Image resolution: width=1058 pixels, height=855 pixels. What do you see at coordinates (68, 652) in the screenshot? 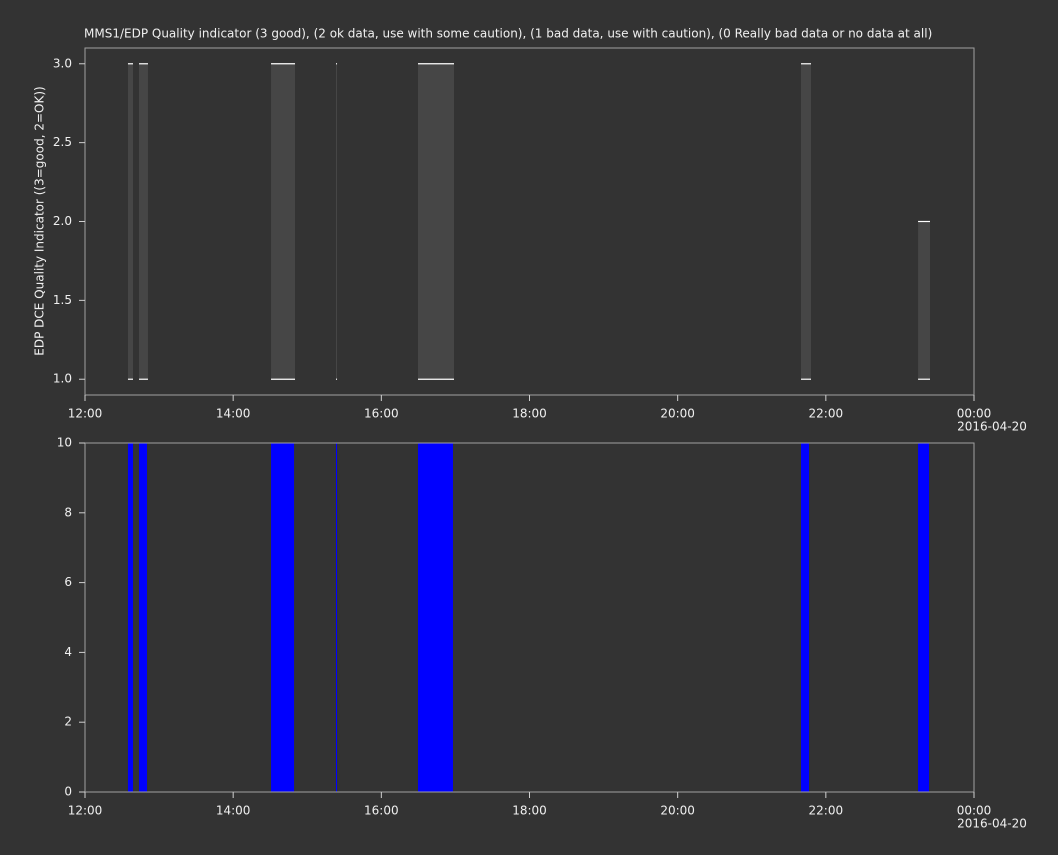
I see `y-tick-label: 4` at bounding box center [68, 652].